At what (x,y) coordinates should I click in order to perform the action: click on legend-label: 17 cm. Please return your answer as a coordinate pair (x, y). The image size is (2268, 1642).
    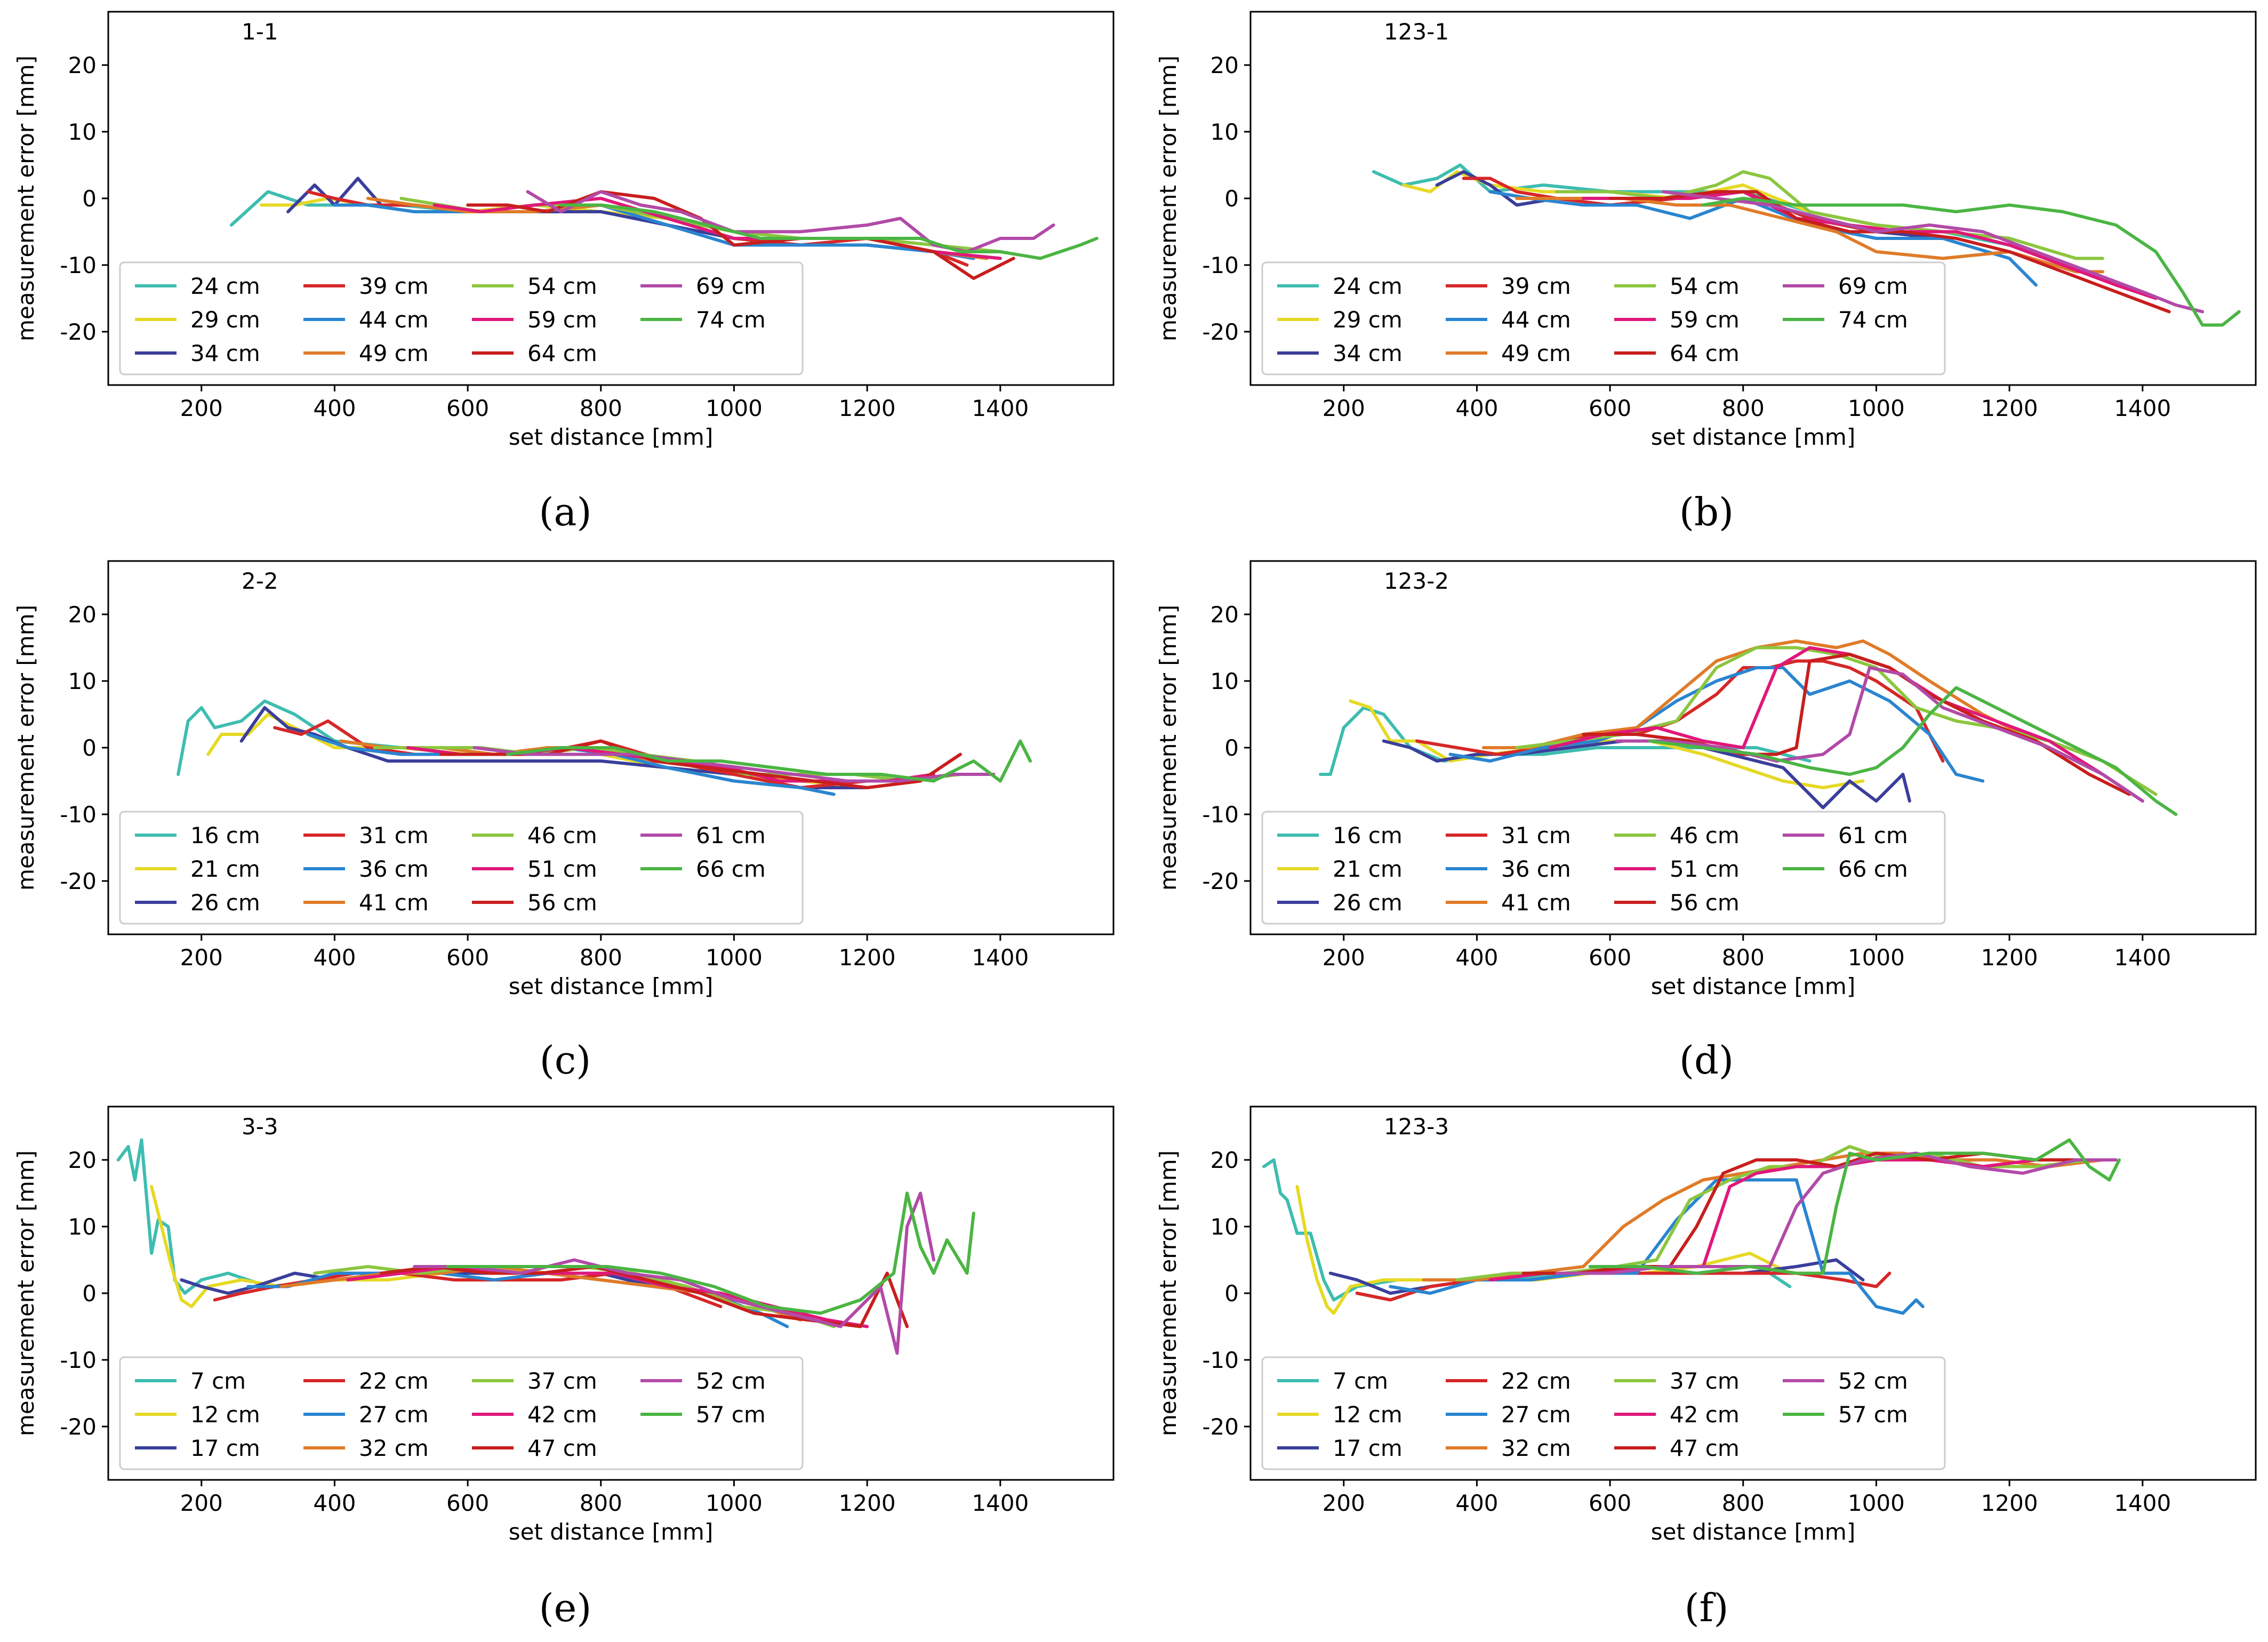
    Looking at the image, I should click on (225, 1448).